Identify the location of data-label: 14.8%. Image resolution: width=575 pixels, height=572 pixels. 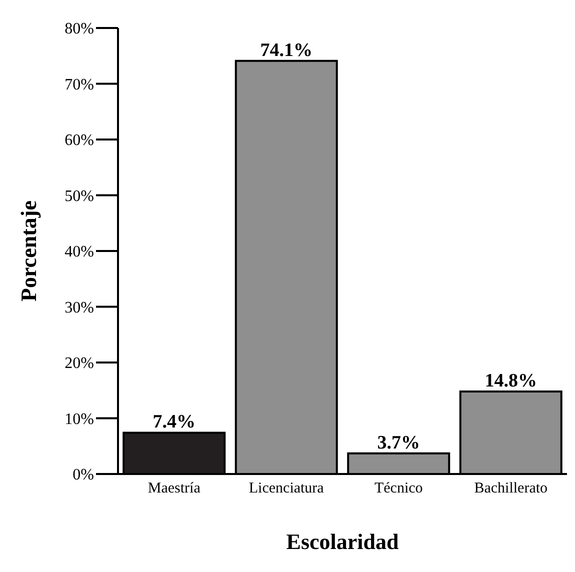
(510, 381).